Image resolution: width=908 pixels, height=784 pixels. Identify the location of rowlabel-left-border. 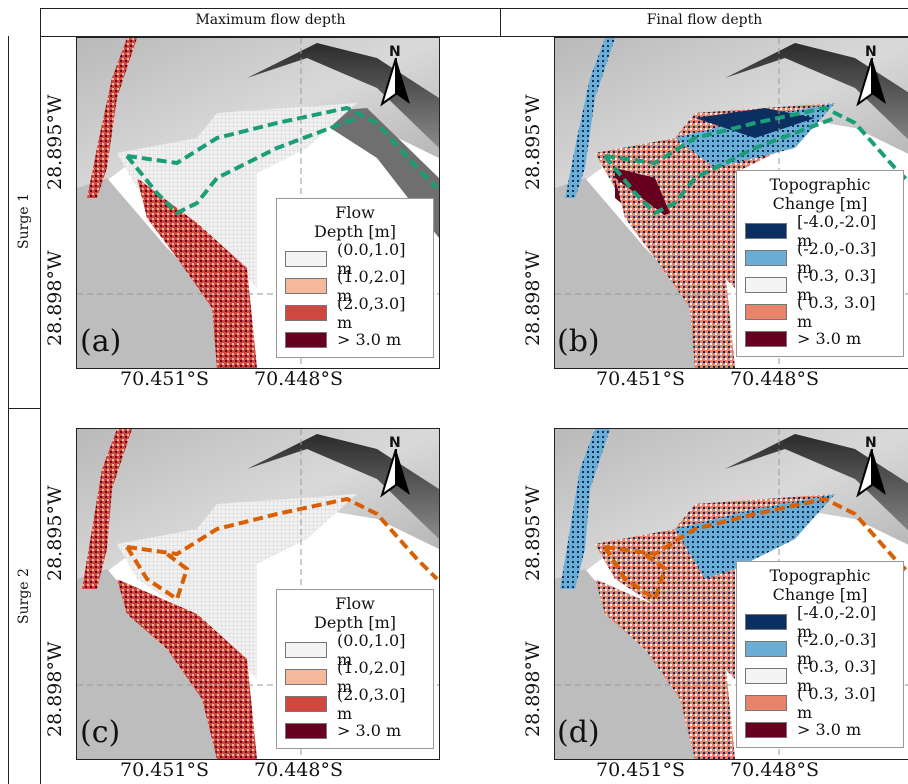
(8, 410).